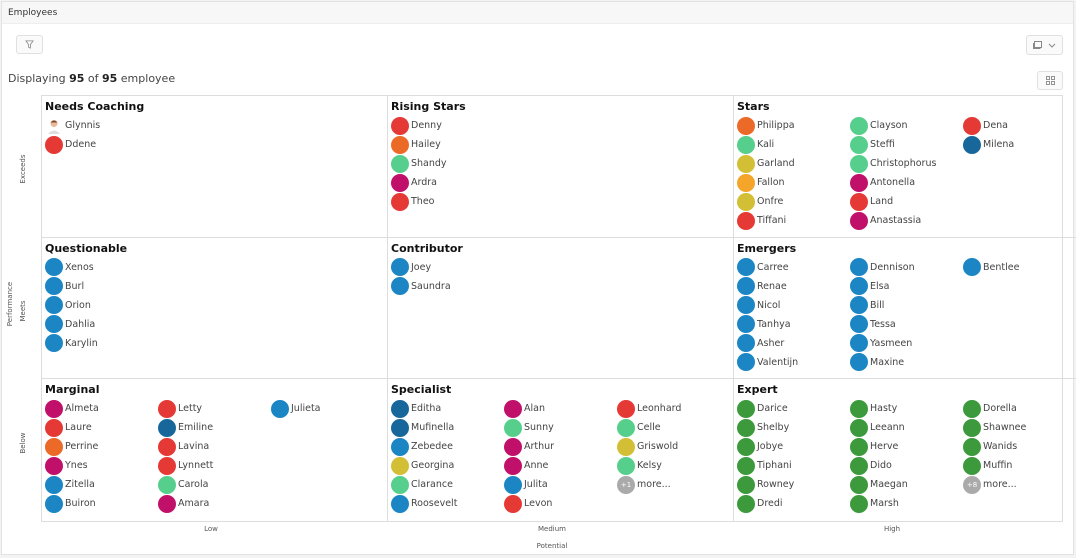 The width and height of the screenshot is (1076, 558). Describe the element at coordinates (793, 125) in the screenshot. I see `employee-item: Philippa` at that location.